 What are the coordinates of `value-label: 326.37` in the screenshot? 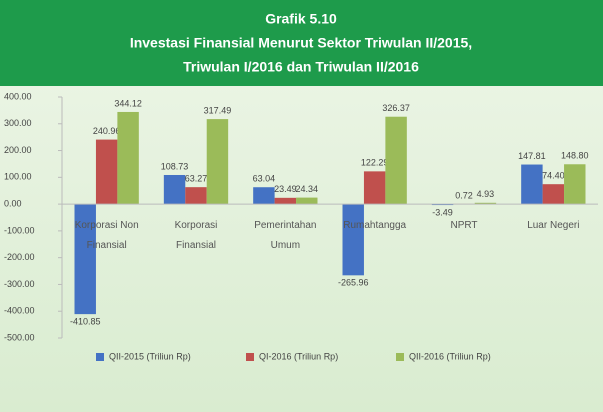 It's located at (396, 108).